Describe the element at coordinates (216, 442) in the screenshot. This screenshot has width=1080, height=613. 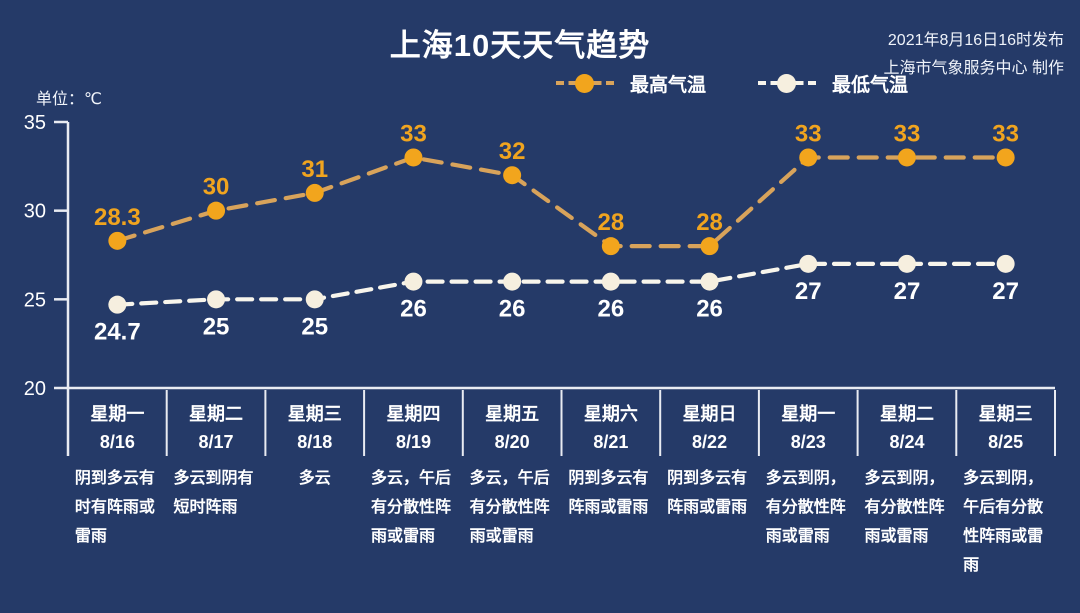
I see `date-label: 8/17` at that location.